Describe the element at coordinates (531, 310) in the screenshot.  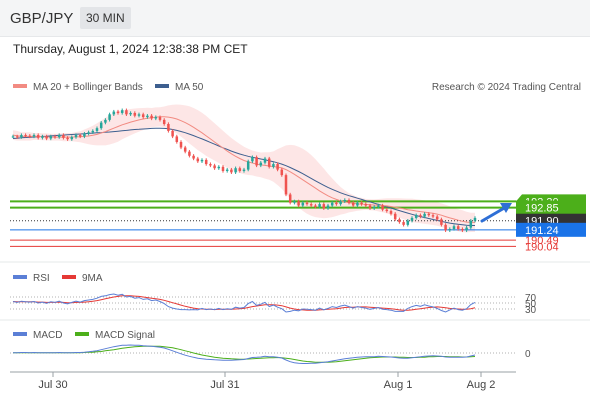
I see `rsi-level-label-2: 30` at that location.